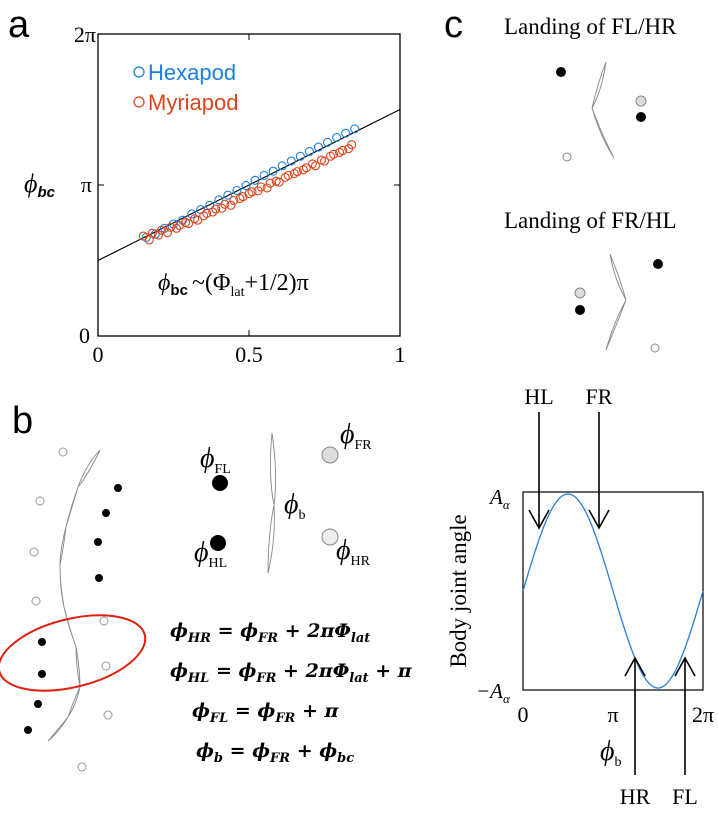 The image size is (718, 821). What do you see at coordinates (400, 354) in the screenshot?
I see `x-tick-label: 1` at bounding box center [400, 354].